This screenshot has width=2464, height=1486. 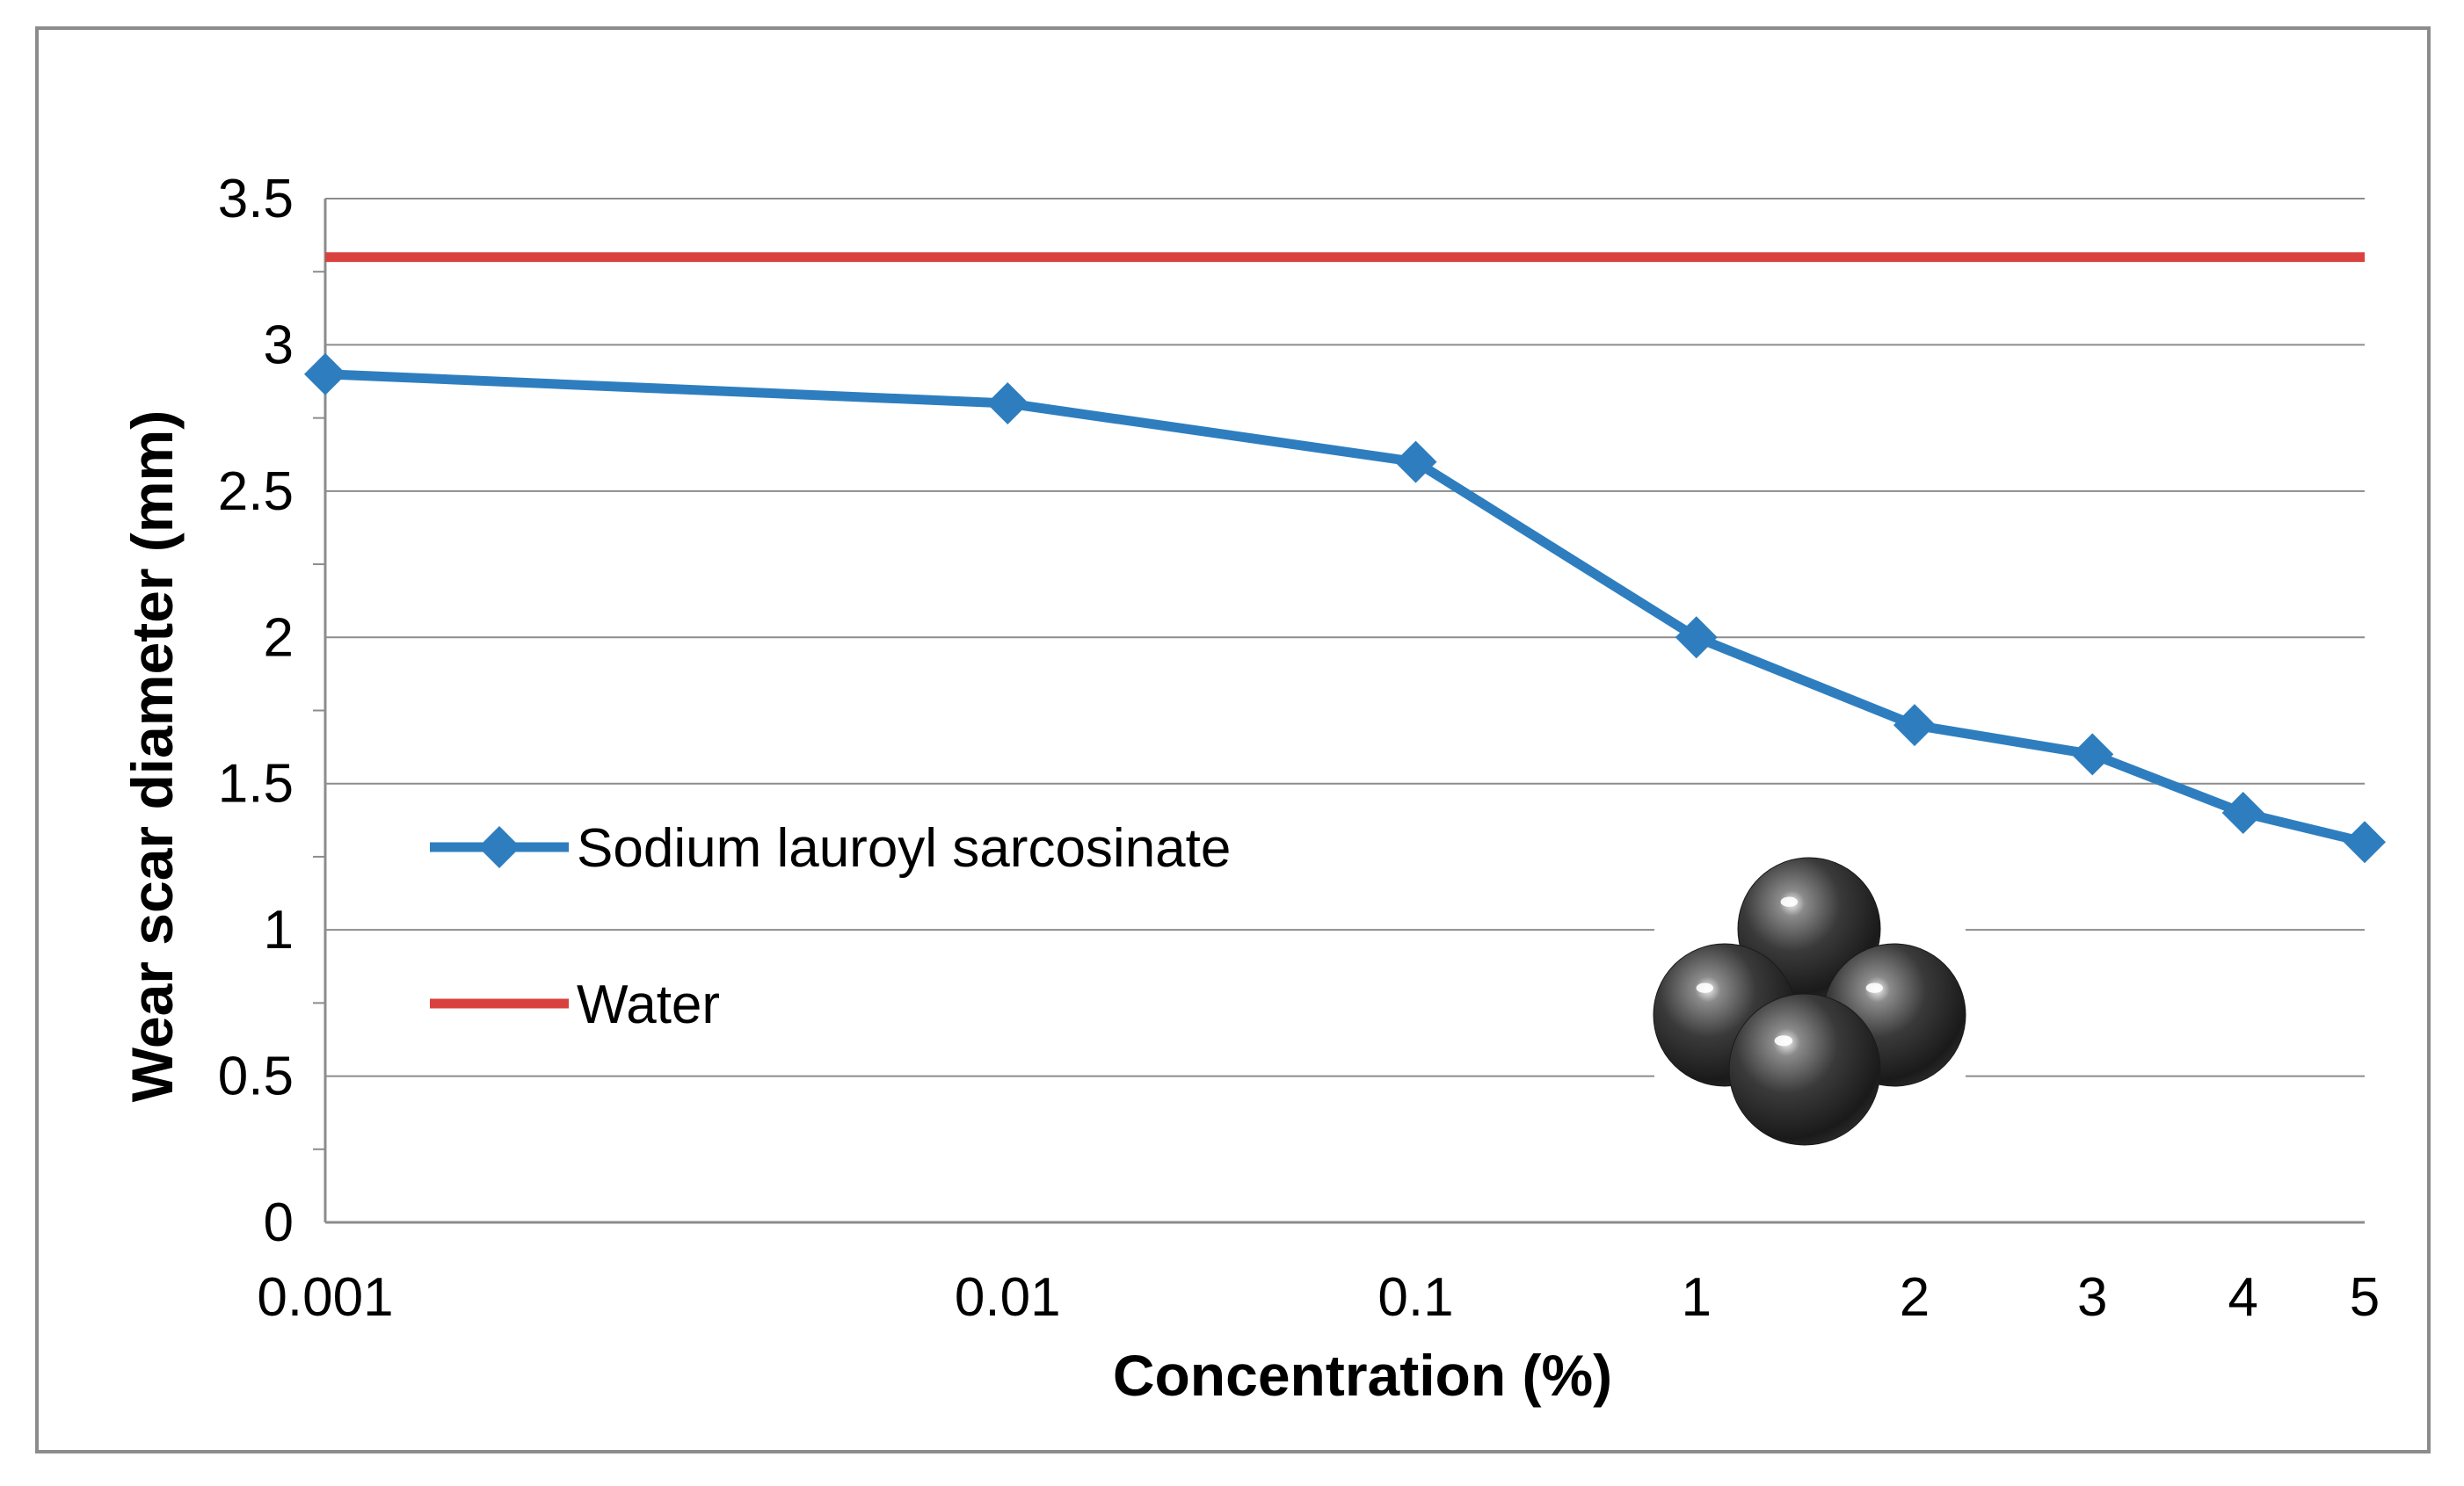 What do you see at coordinates (279, 345) in the screenshot?
I see `y-tick-label: 3` at bounding box center [279, 345].